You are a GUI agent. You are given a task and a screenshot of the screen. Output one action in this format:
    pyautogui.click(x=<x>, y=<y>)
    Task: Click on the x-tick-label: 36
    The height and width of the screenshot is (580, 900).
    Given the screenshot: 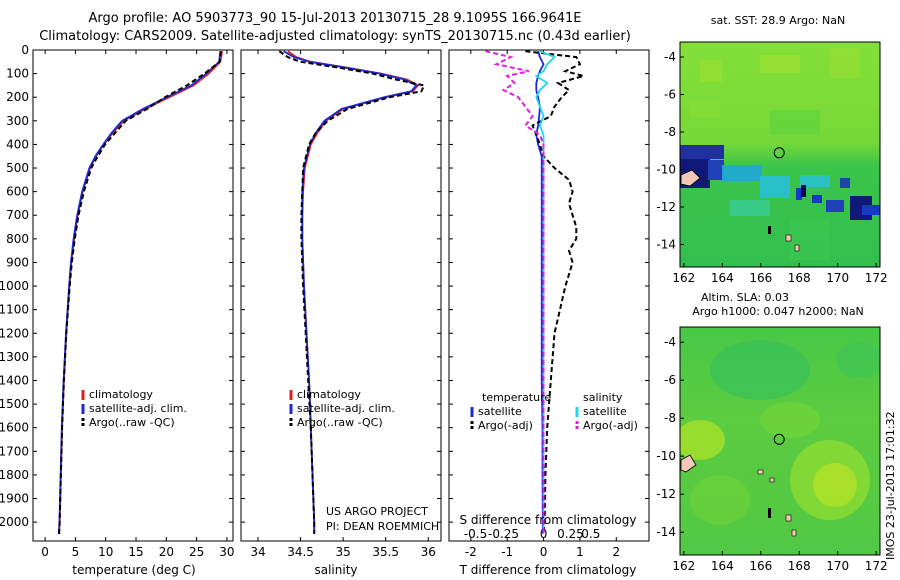 What is the action you would take?
    pyautogui.click(x=428, y=552)
    